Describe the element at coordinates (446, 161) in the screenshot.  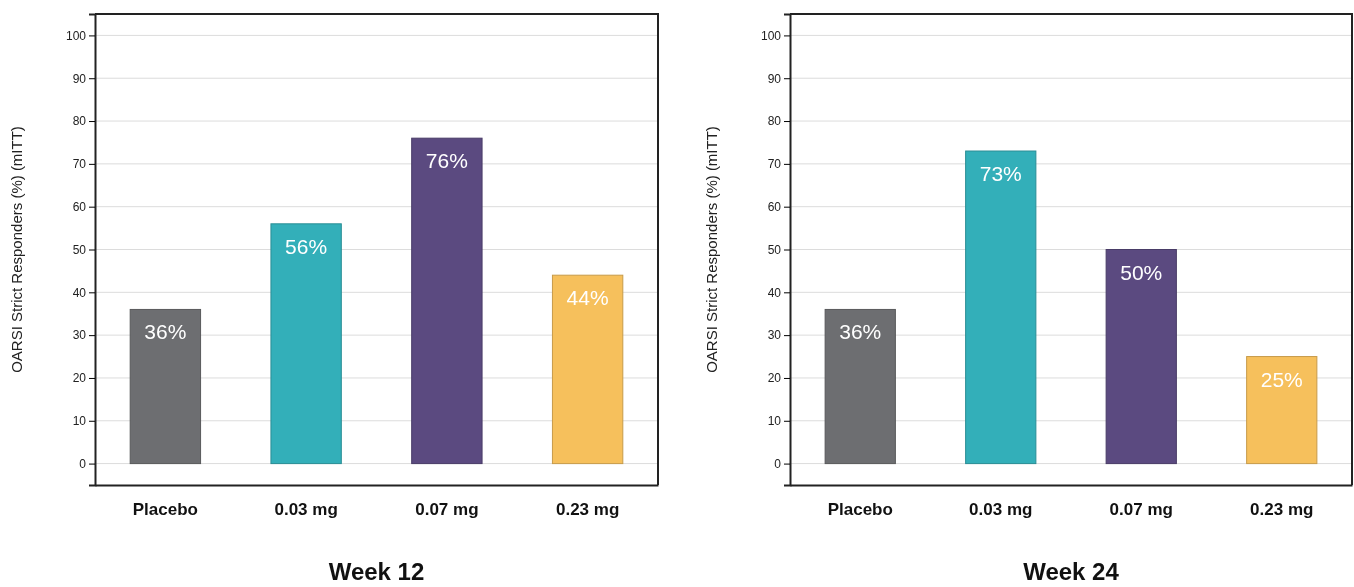
I see `data-label: 76%` at that location.